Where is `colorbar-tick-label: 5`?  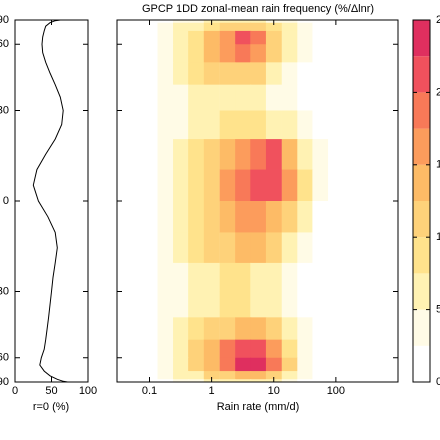 colorbar-tick-label: 5 is located at coordinates (438, 310).